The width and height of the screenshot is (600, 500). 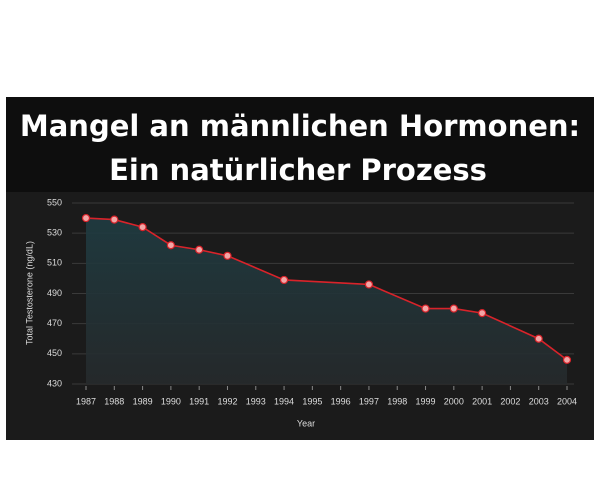 I want to click on y-tick-label: 450, so click(x=54, y=353).